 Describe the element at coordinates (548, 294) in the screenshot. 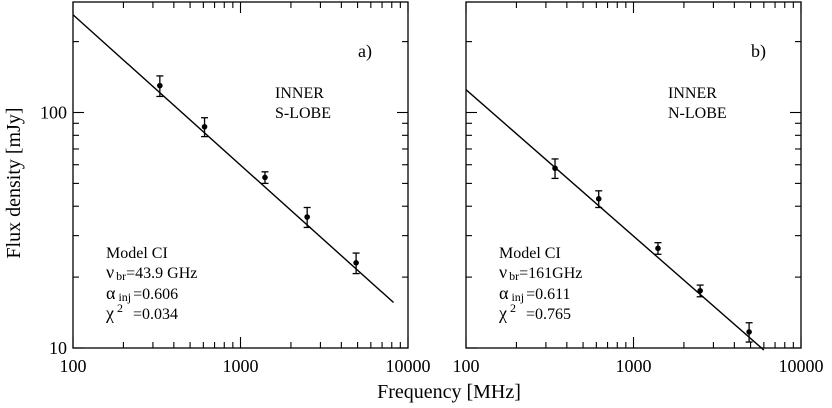

I see `alpha-value: =0.611` at that location.